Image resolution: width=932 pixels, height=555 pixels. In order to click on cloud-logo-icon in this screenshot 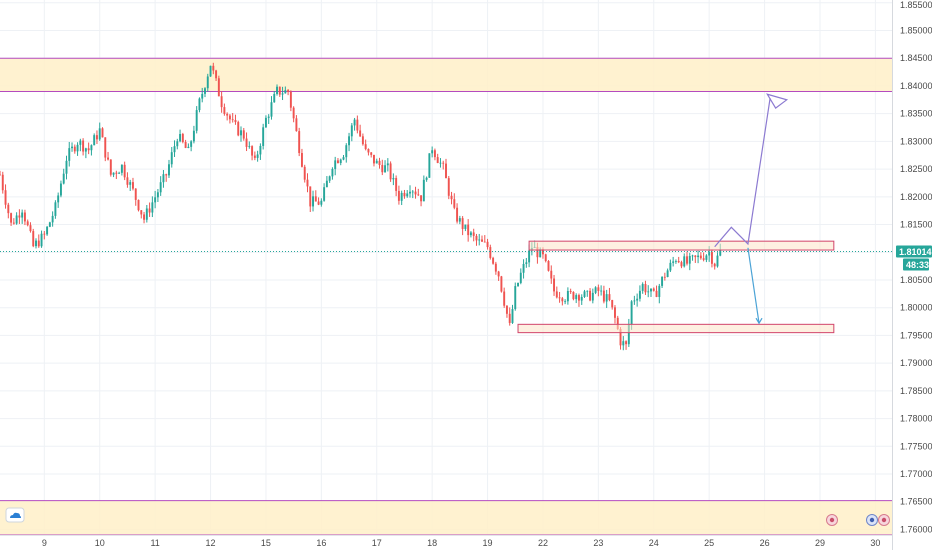, I will do `click(15, 515)`.